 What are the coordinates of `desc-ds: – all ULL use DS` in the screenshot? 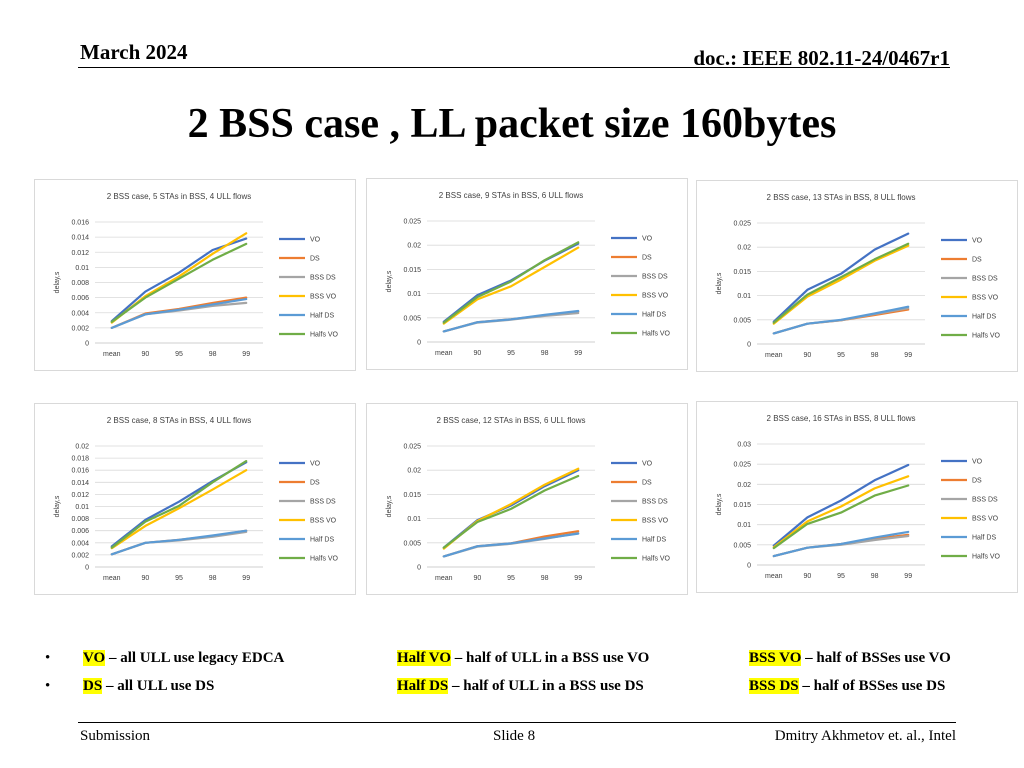 It's located at (158, 686).